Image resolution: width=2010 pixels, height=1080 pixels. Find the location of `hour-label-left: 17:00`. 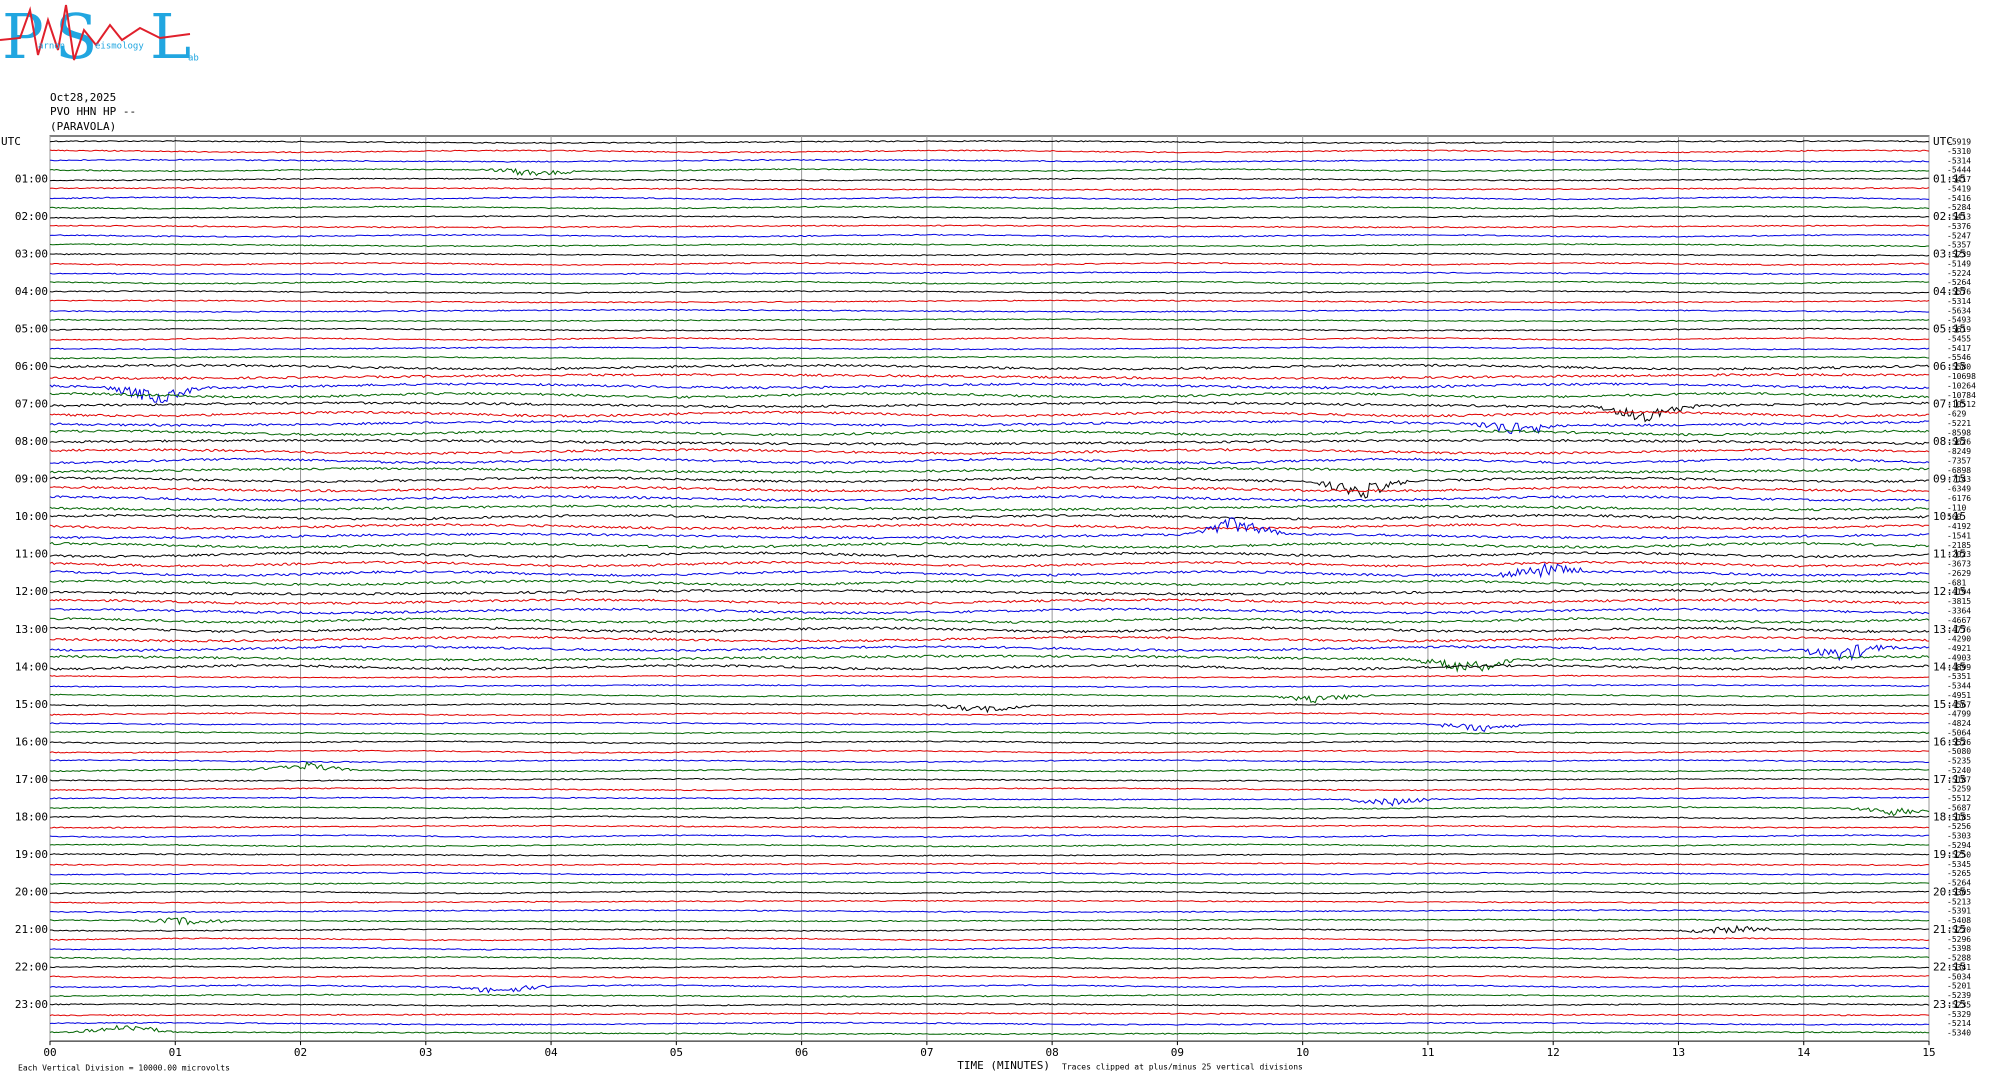

hour-label-left: 17:00 is located at coordinates (31, 779).